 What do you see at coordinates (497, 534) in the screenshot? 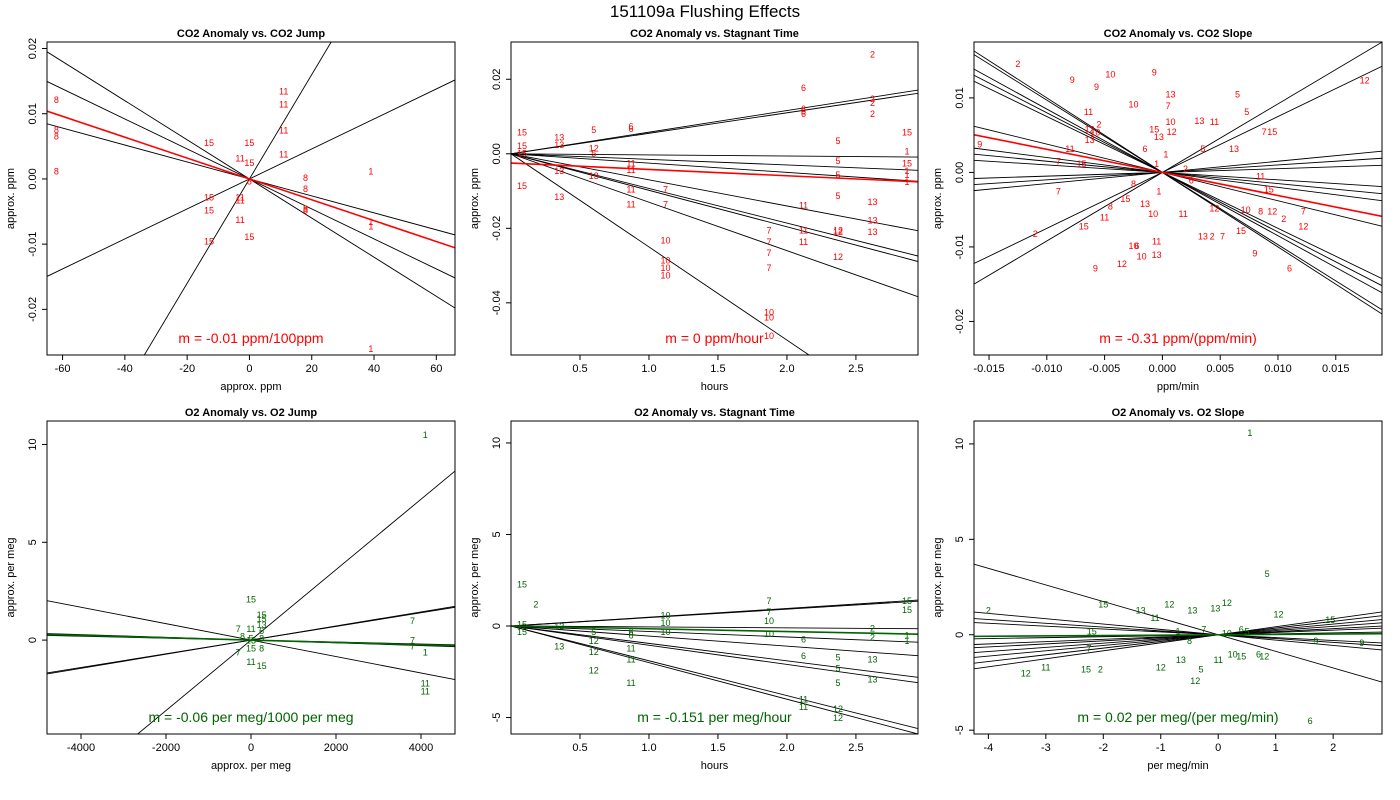
I see `y-tick-label: 5` at bounding box center [497, 534].